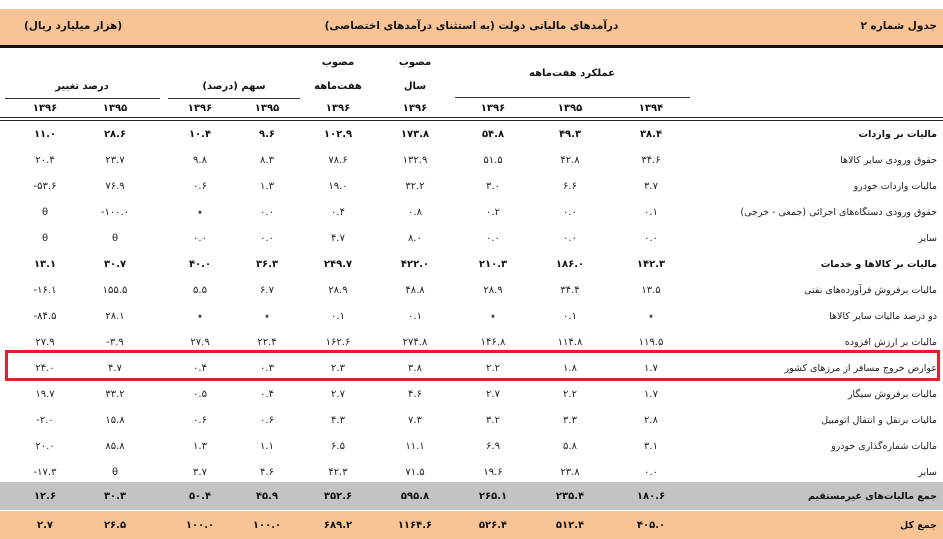 This screenshot has height=539, width=943. Describe the element at coordinates (267, 342) in the screenshot. I see `table-cell: ۲۲.۴` at that location.